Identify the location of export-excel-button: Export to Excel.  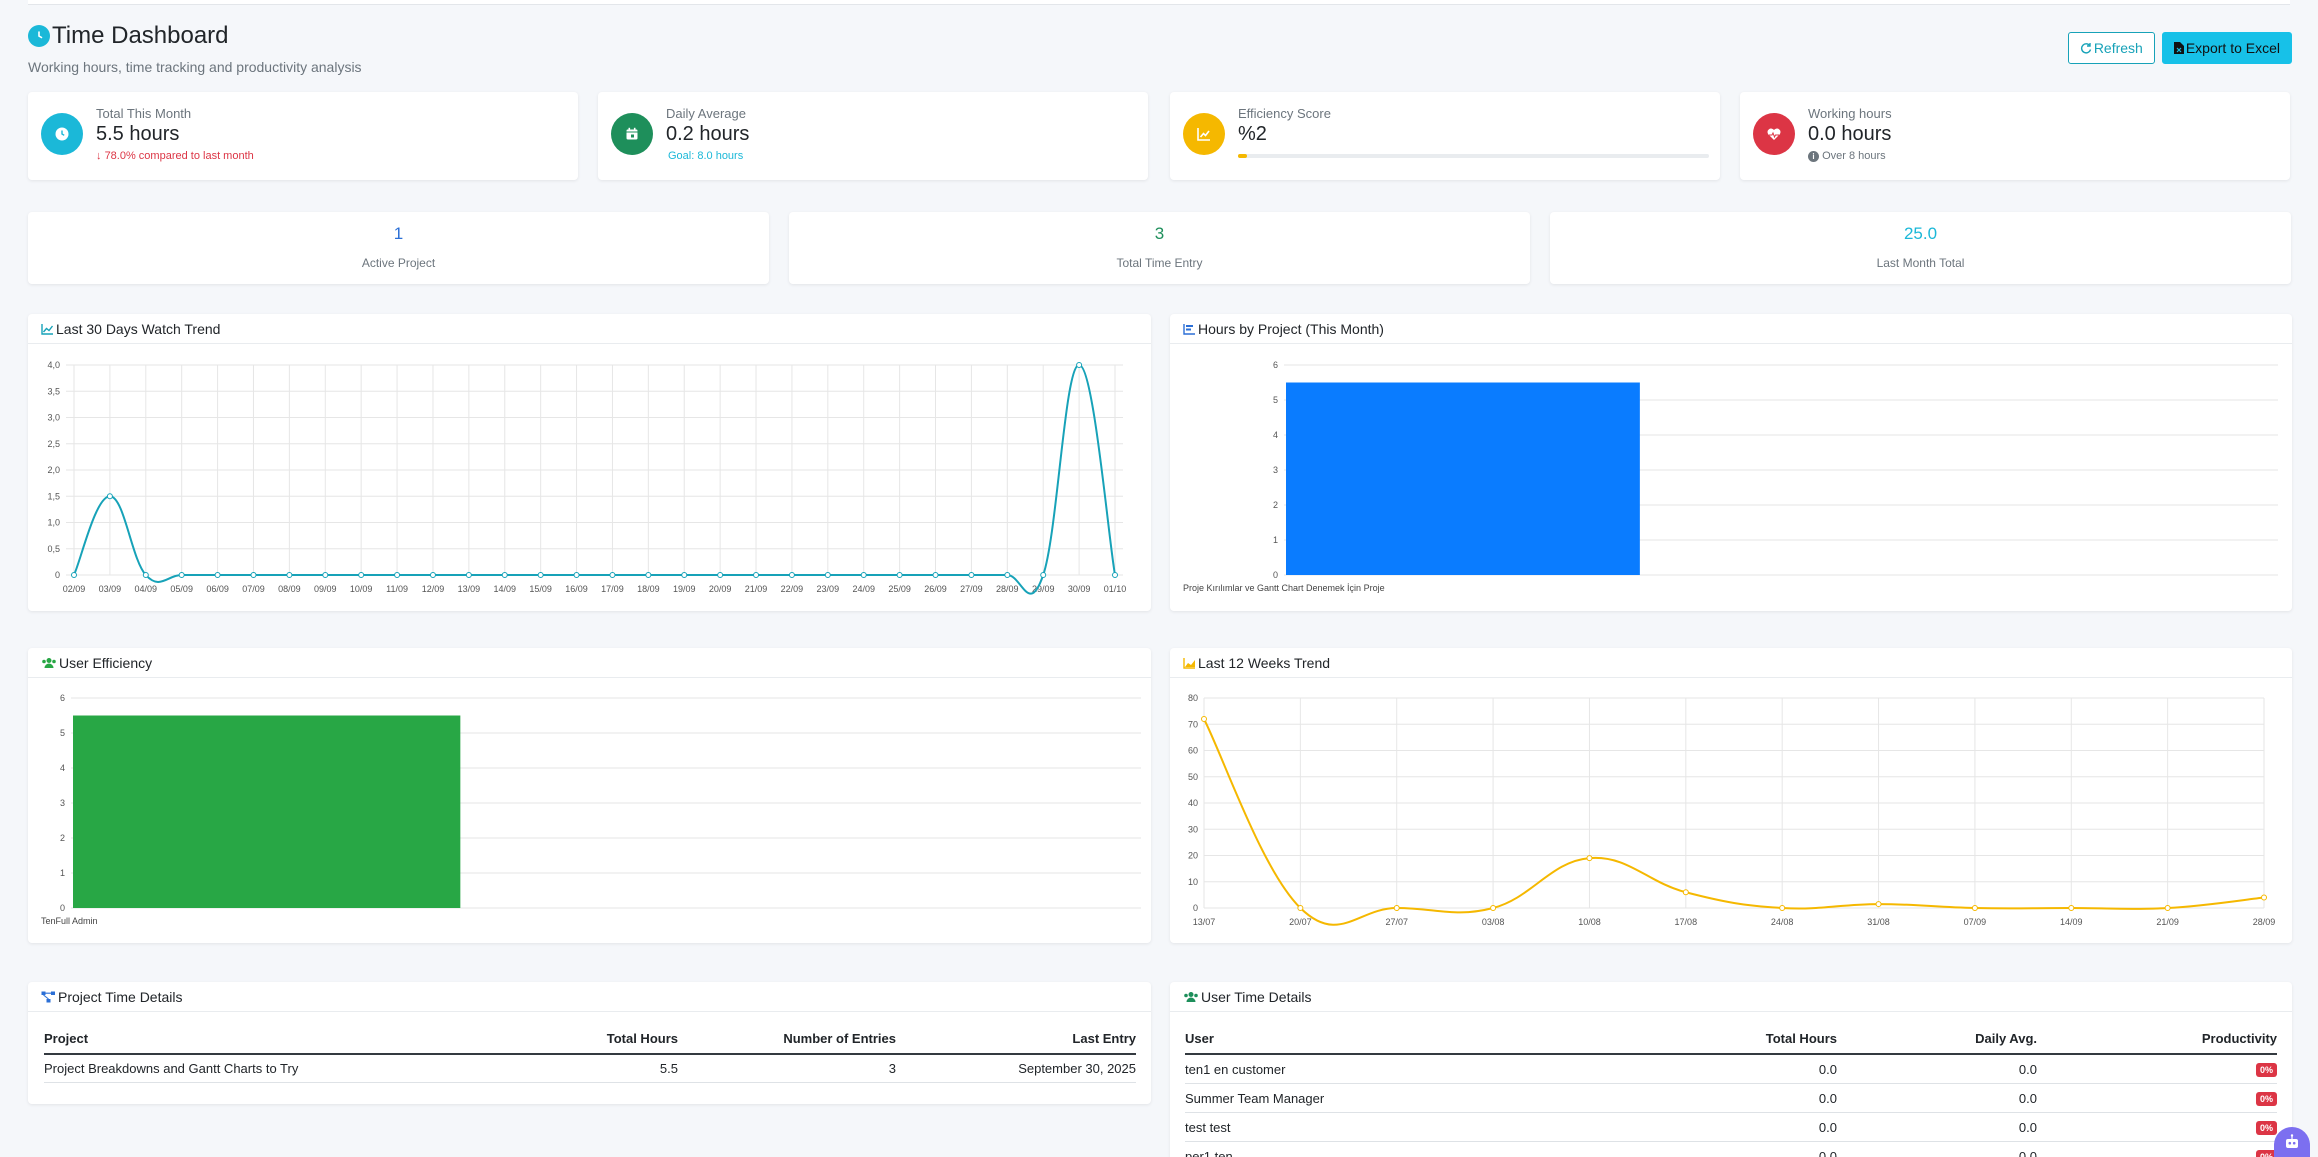
(2226, 48).